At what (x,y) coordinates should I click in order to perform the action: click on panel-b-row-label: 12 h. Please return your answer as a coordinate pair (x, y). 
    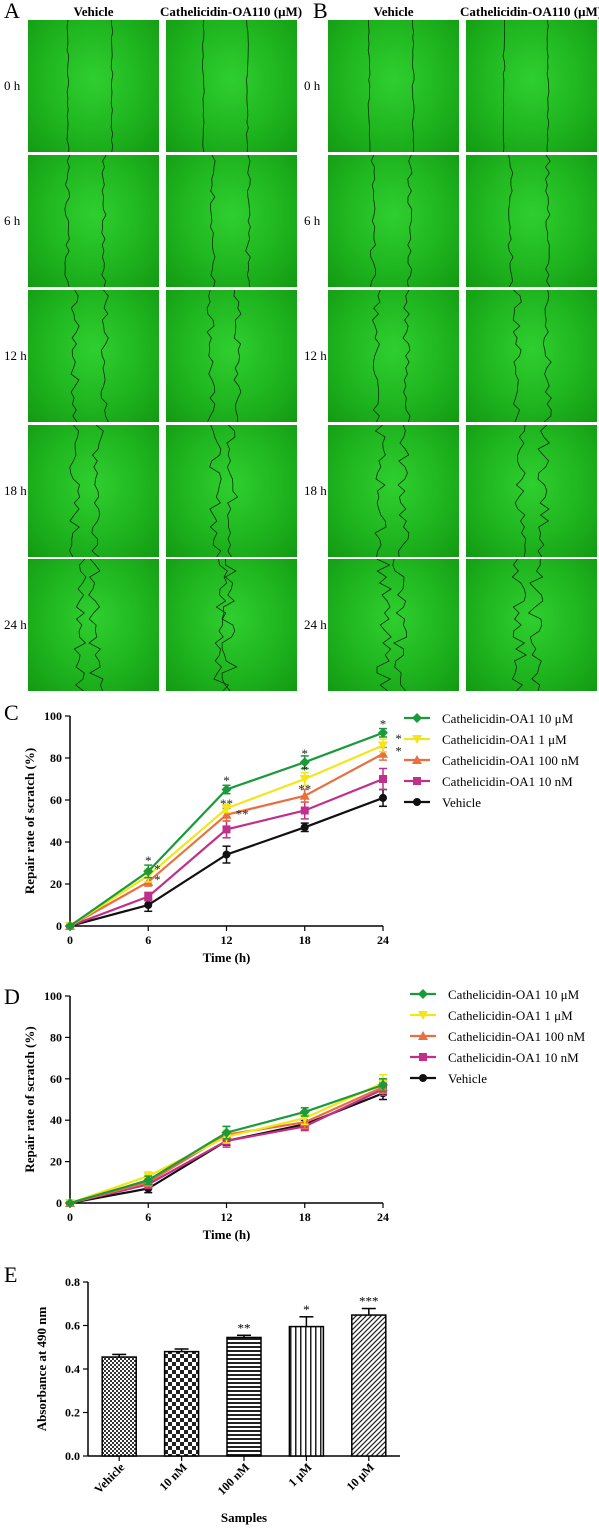
    Looking at the image, I should click on (315, 355).